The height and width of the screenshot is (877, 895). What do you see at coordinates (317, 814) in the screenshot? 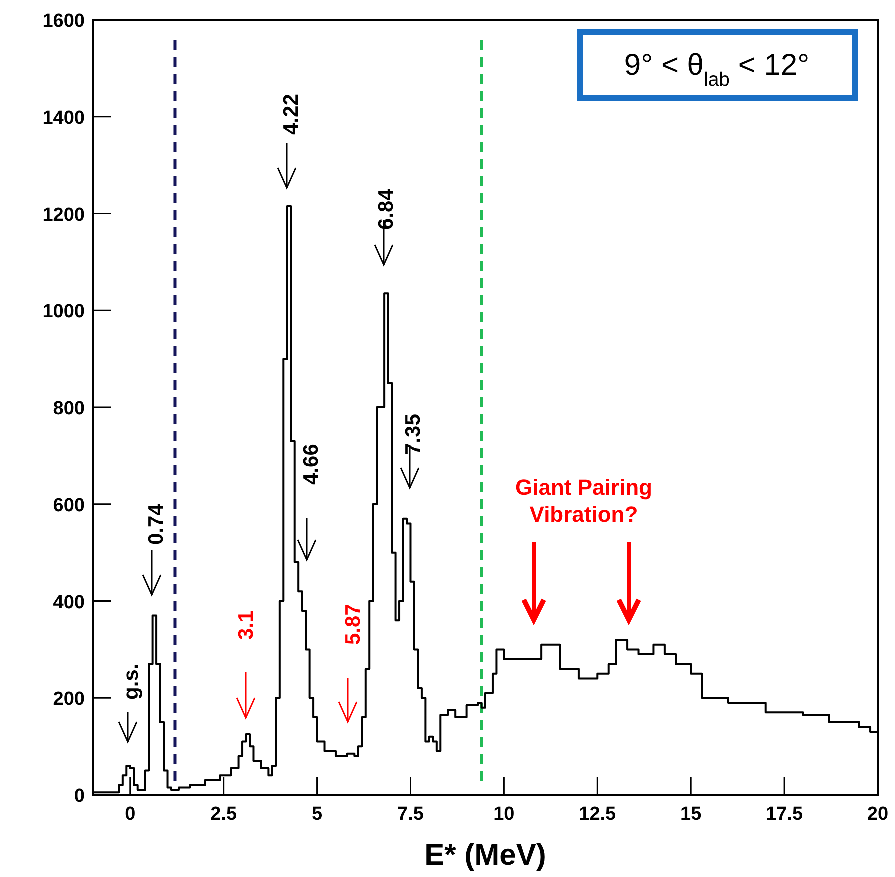
I see `x-tick-label: 5` at bounding box center [317, 814].